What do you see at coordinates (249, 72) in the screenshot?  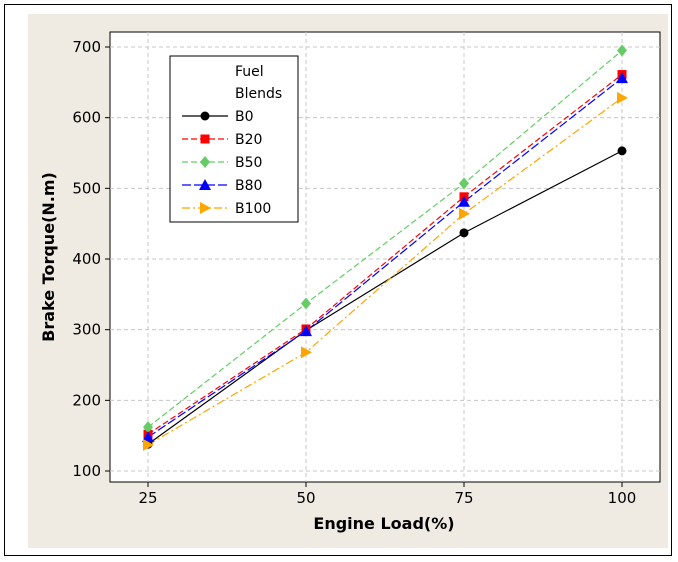 I see `legend-title-line-1: Fuel` at bounding box center [249, 72].